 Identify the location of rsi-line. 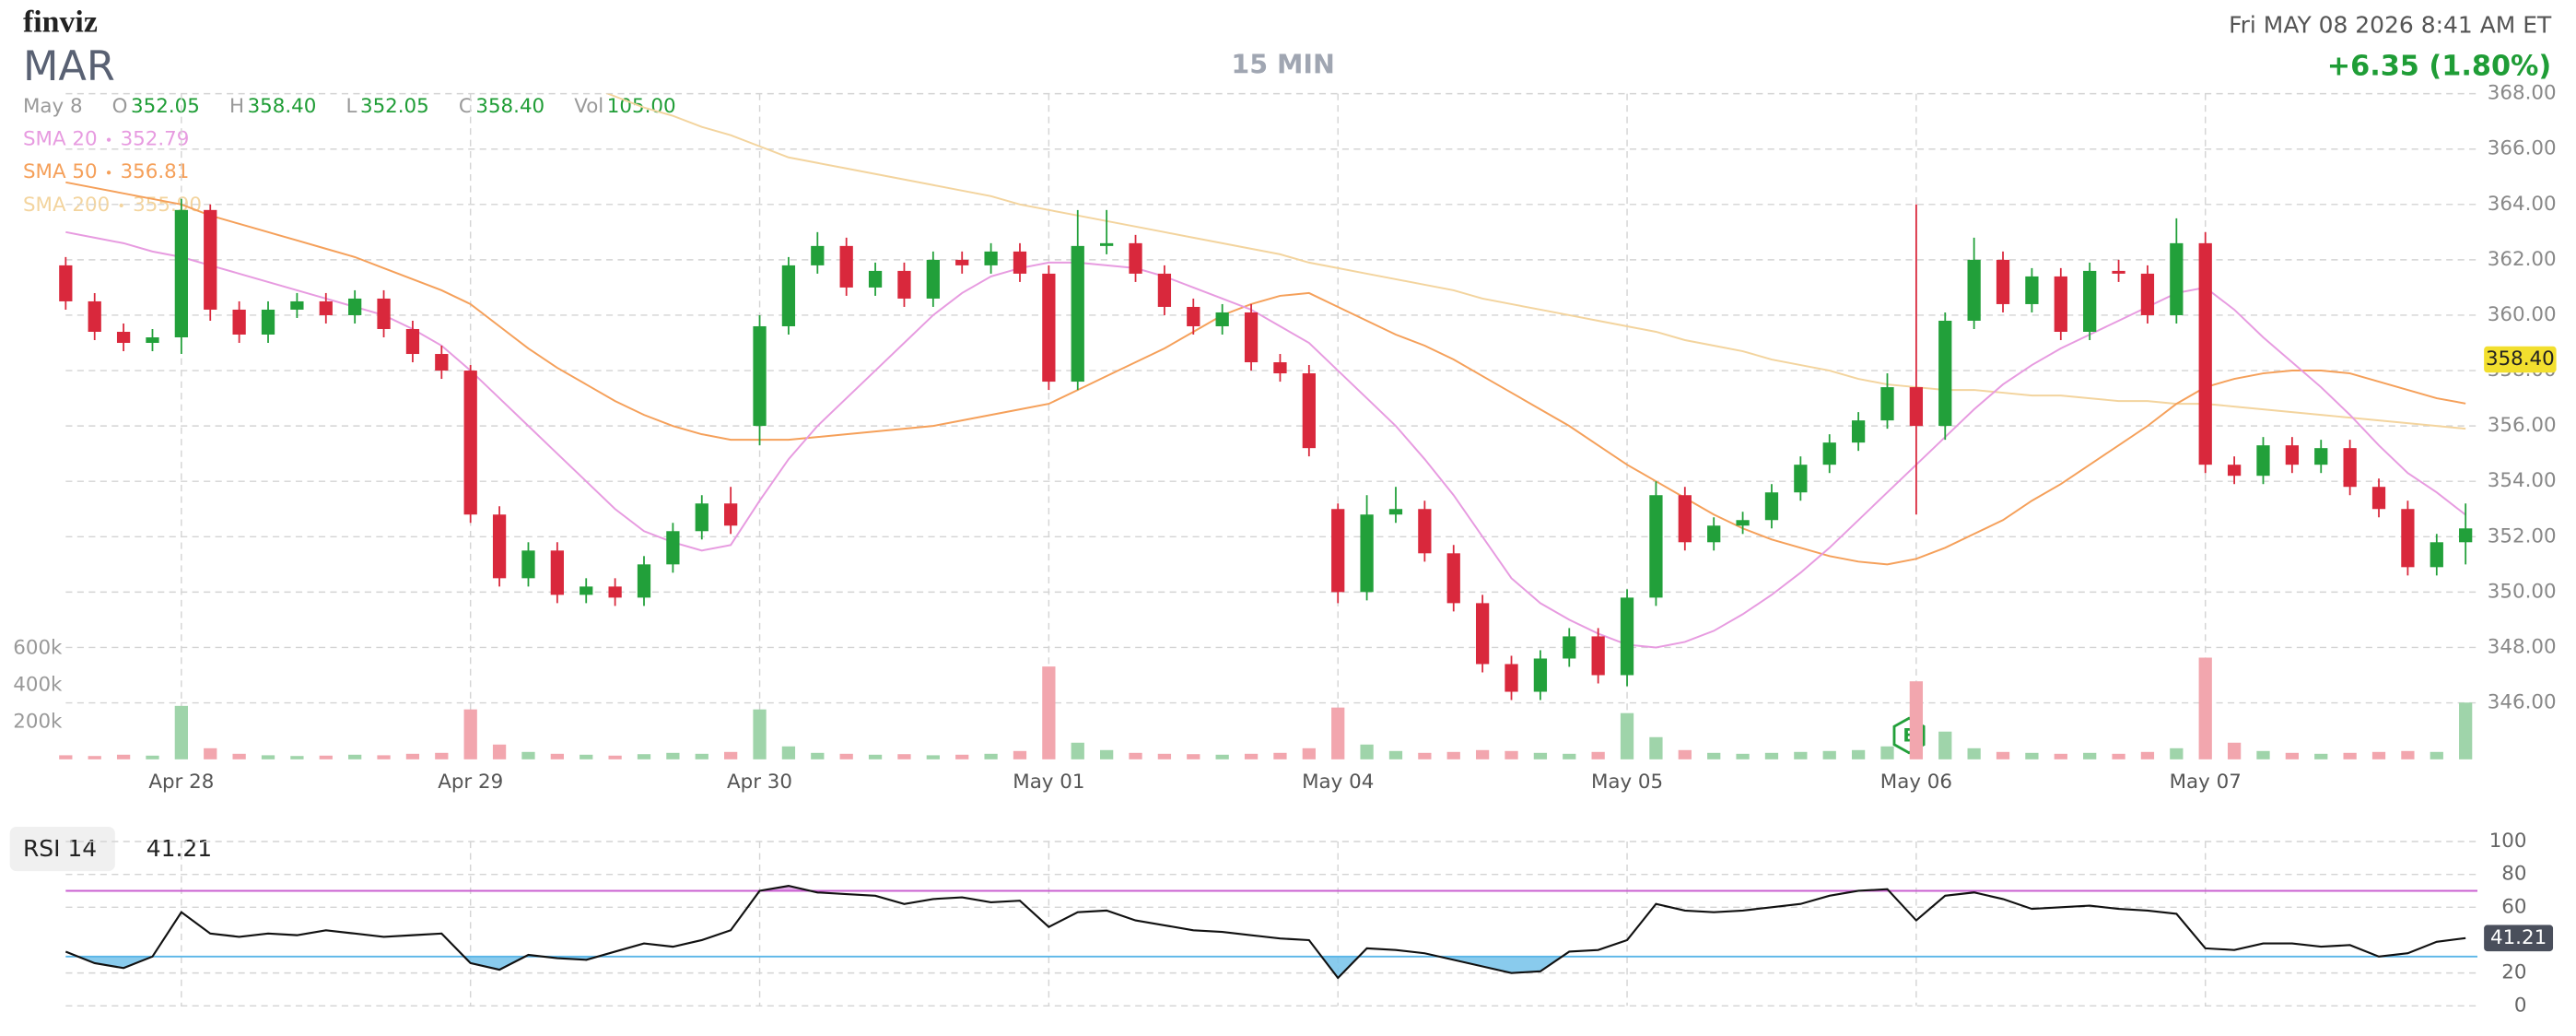
(1265, 933).